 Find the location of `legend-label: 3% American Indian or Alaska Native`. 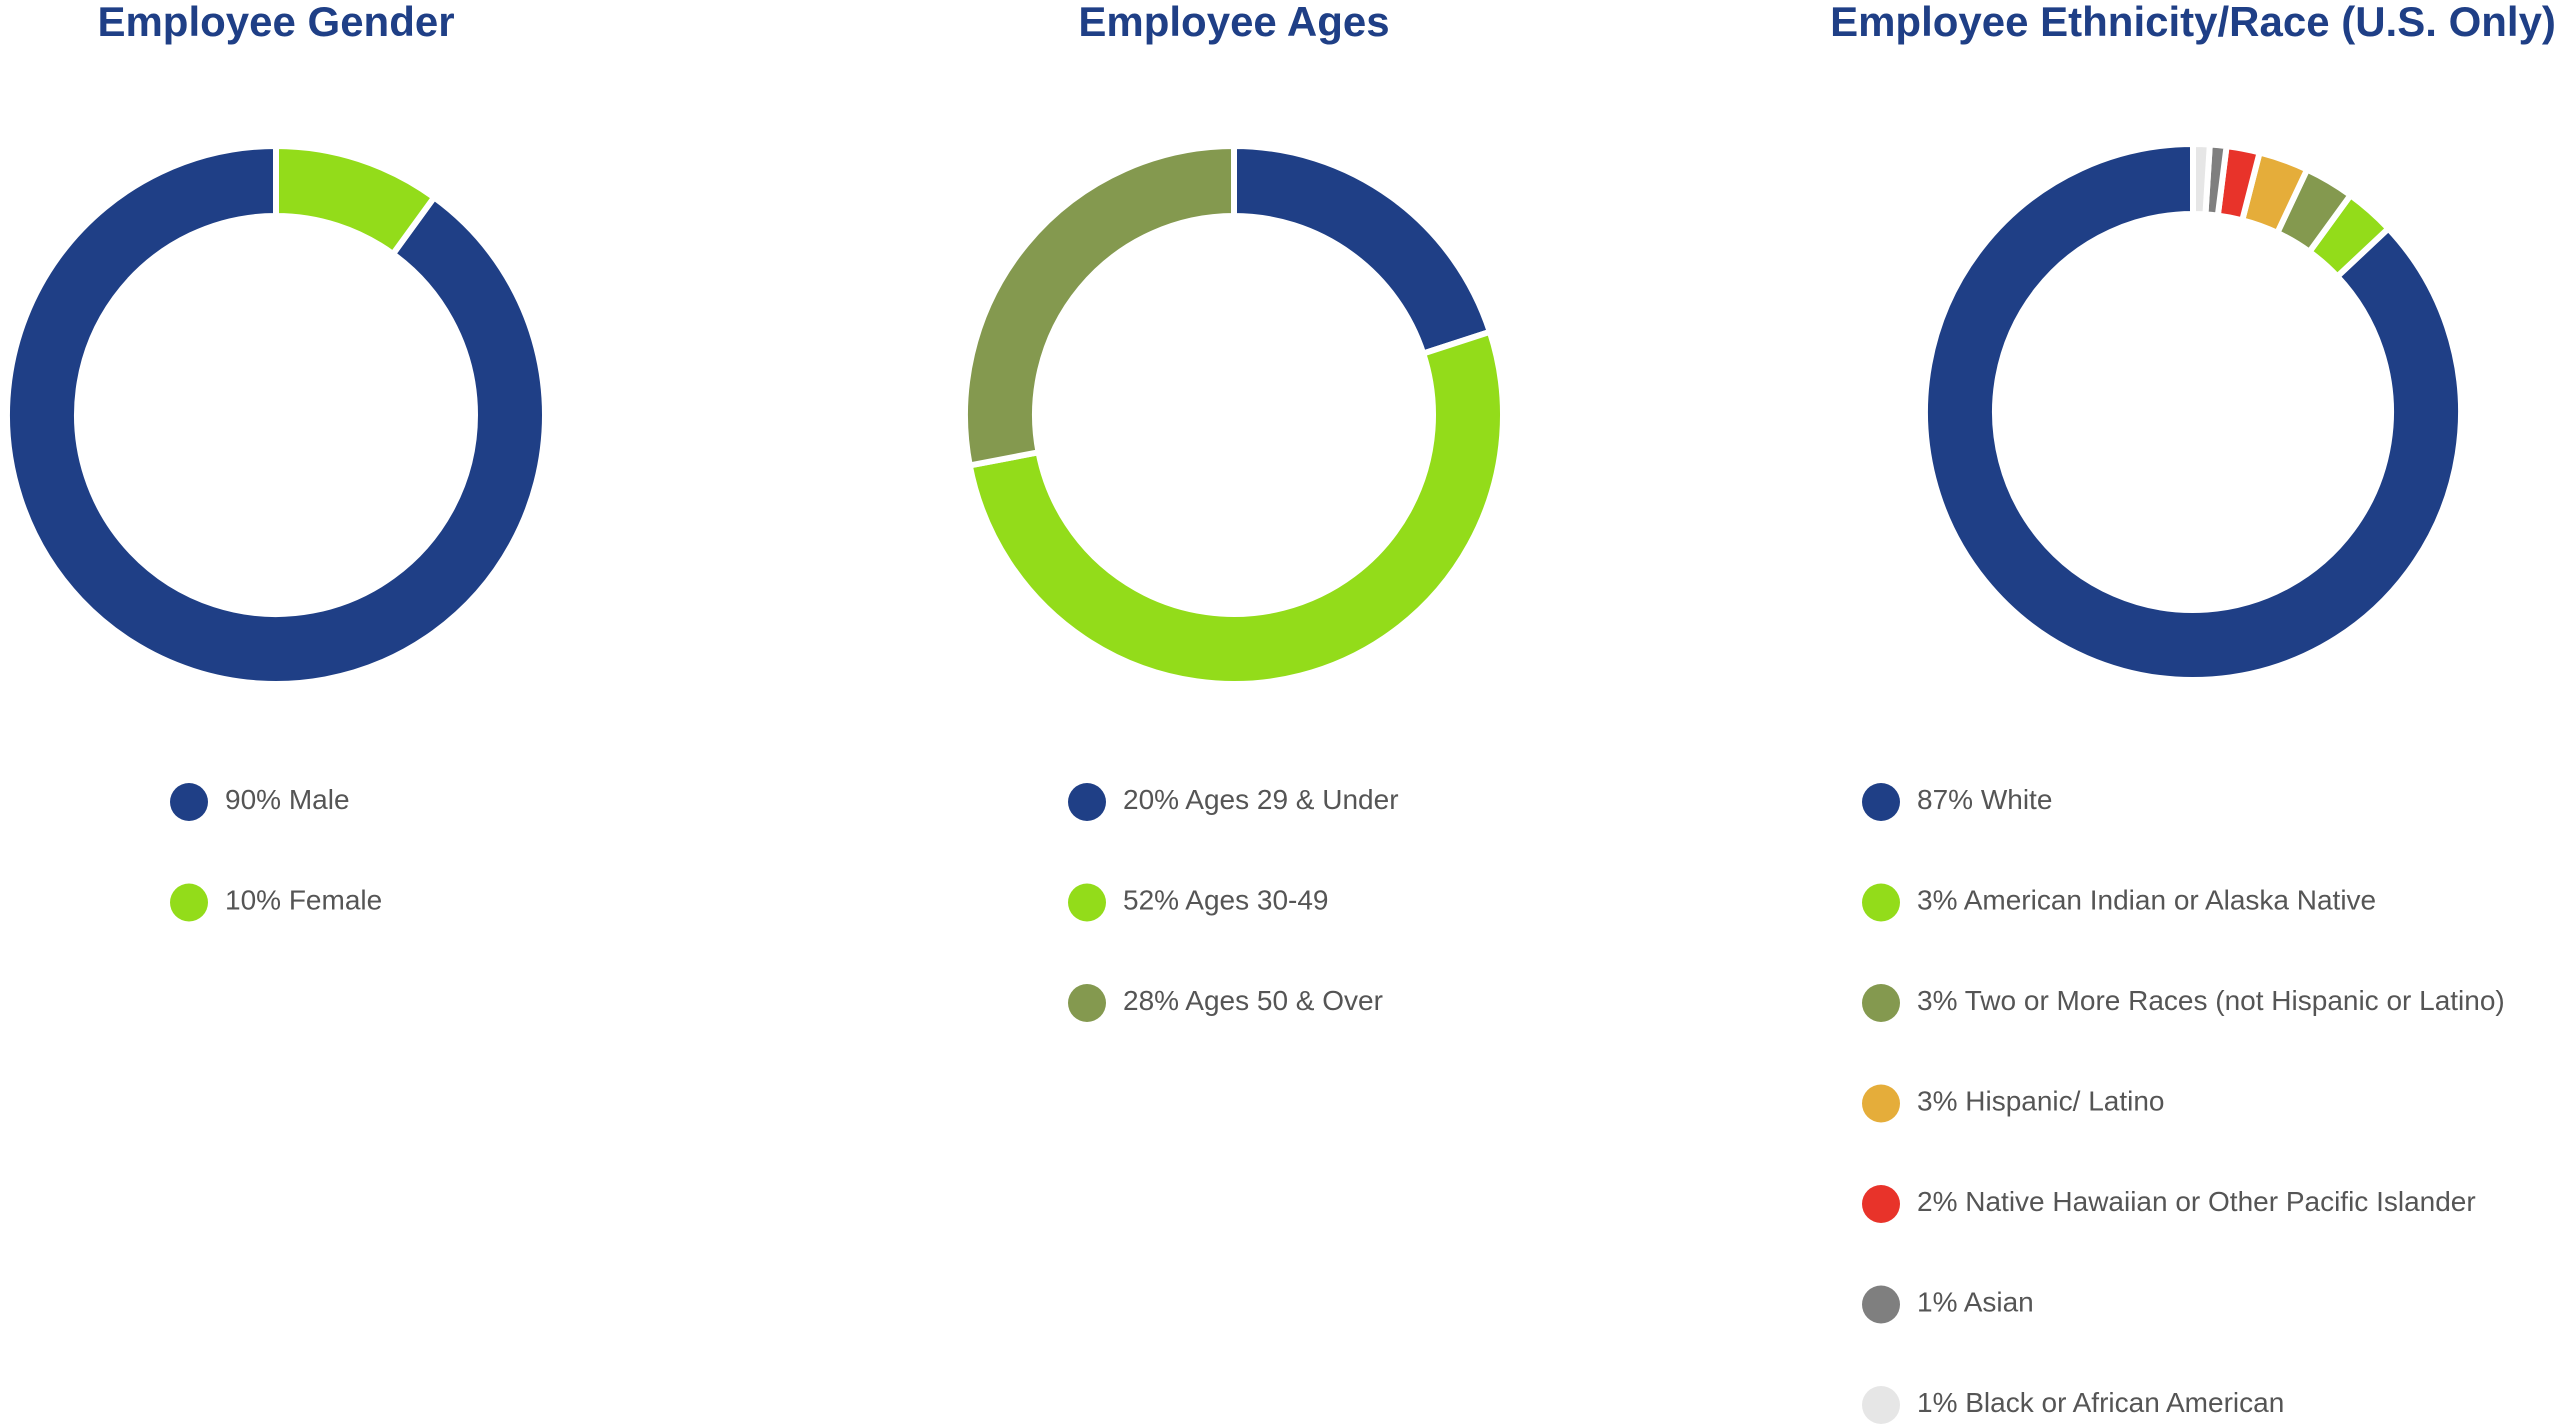

legend-label: 3% American Indian or Alaska Native is located at coordinates (2146, 900).